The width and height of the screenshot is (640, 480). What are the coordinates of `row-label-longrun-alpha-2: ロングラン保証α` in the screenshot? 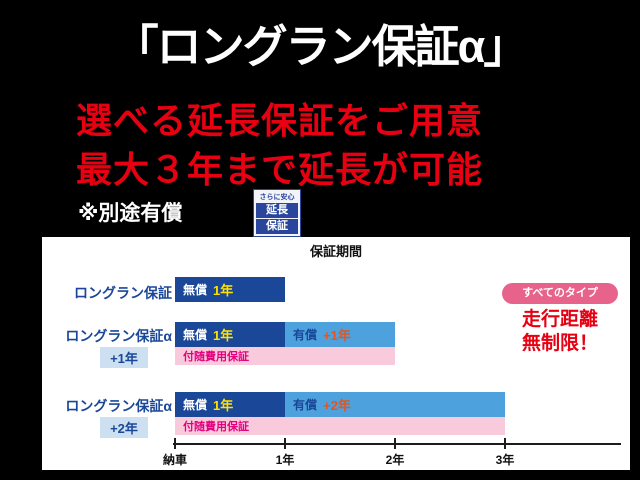 It's located at (118, 406).